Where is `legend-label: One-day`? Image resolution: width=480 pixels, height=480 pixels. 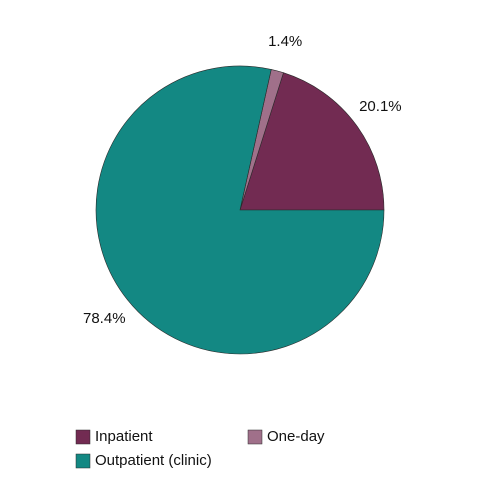
legend-label: One-day is located at coordinates (296, 436).